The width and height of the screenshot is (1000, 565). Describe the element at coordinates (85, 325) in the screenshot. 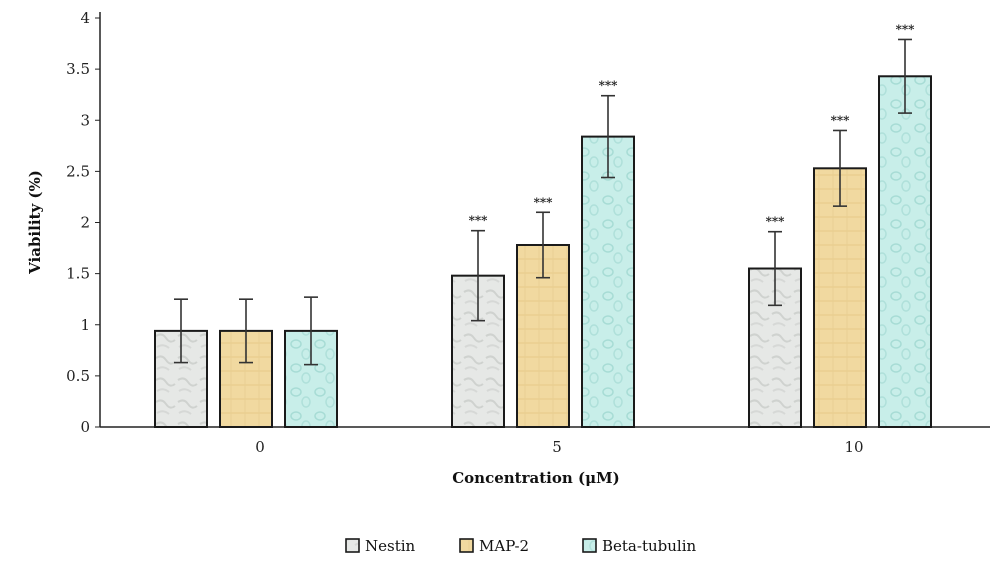

I see `y-tick-label: 1` at that location.